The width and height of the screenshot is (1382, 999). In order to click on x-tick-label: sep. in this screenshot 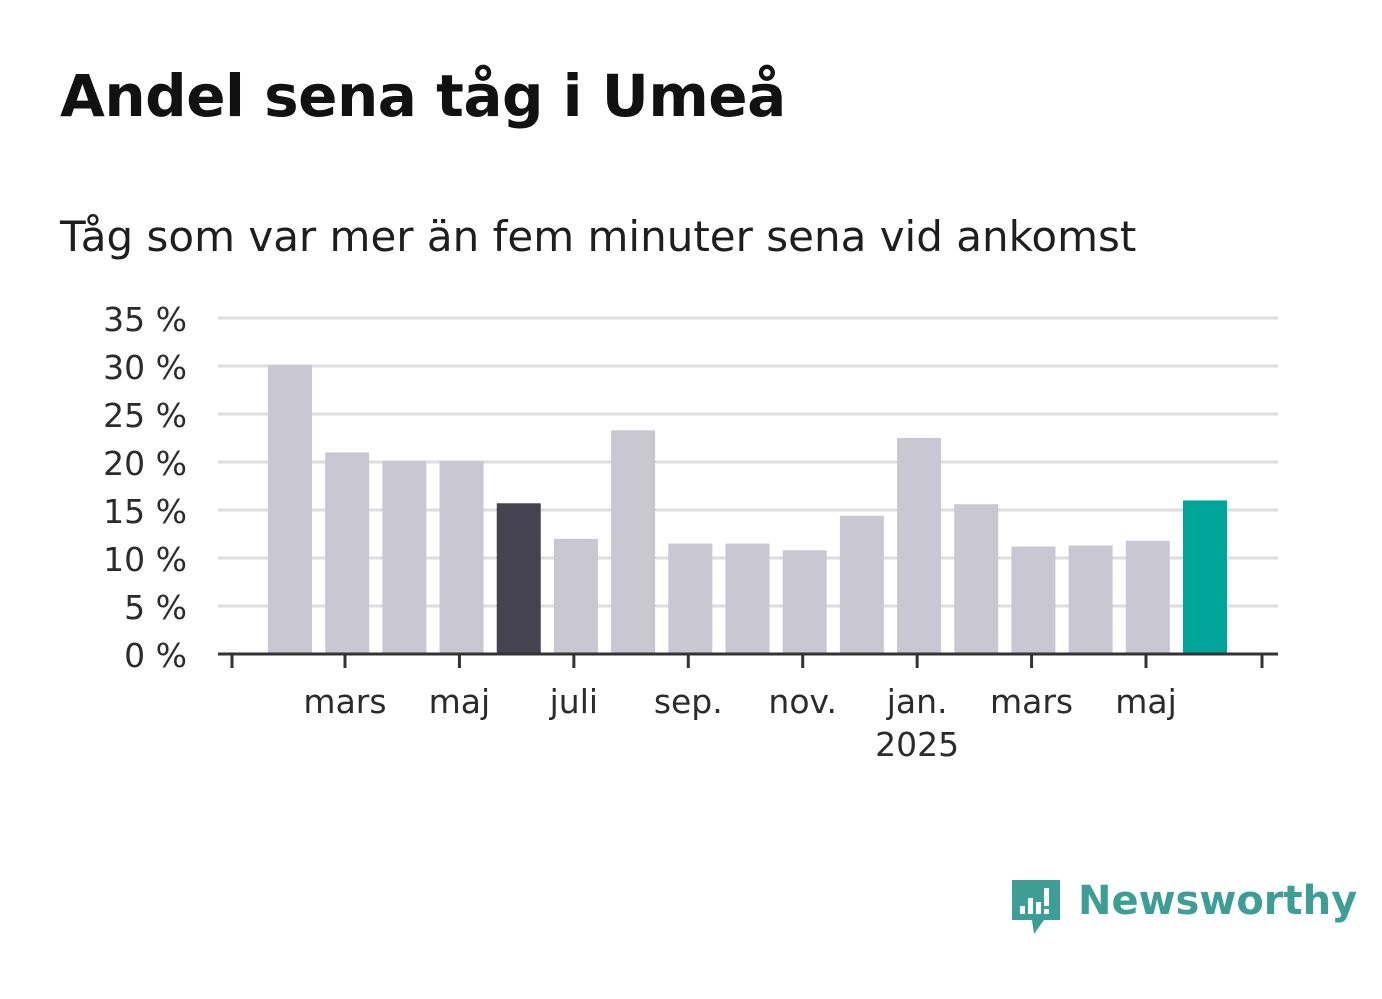, I will do `click(688, 701)`.